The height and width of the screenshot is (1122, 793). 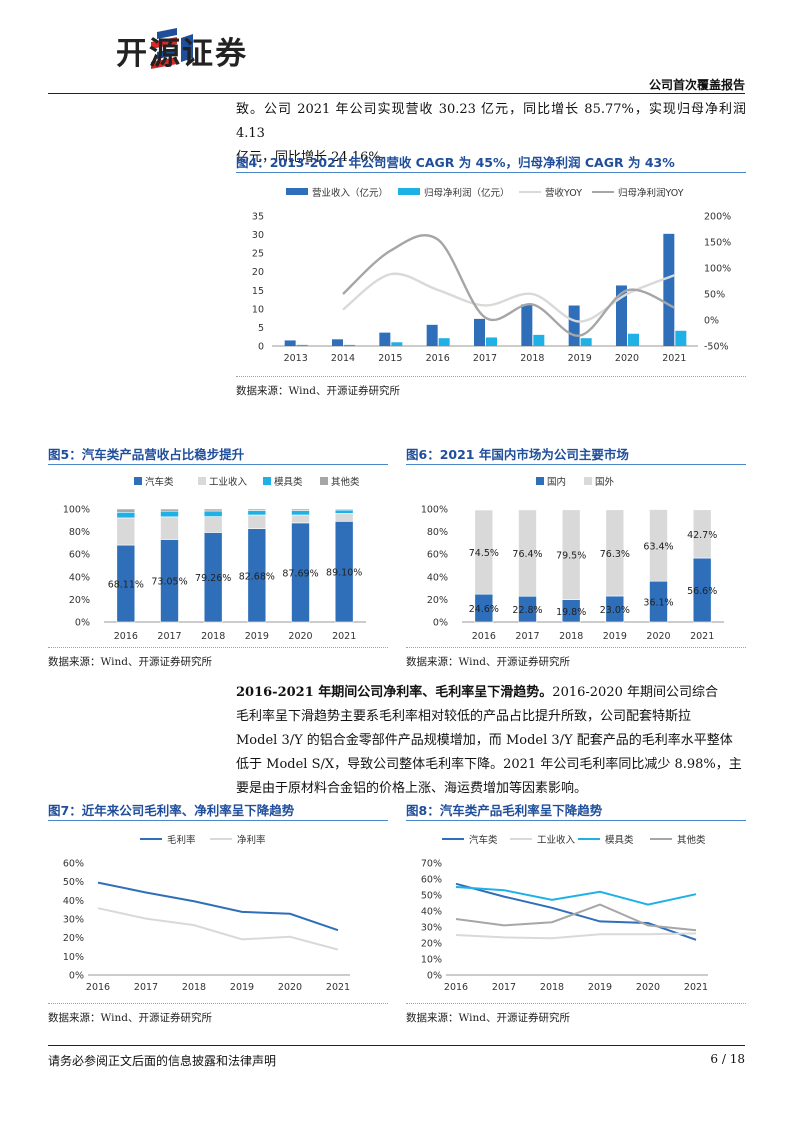 What do you see at coordinates (73, 957) in the screenshot?
I see `y-tick: 10%` at bounding box center [73, 957].